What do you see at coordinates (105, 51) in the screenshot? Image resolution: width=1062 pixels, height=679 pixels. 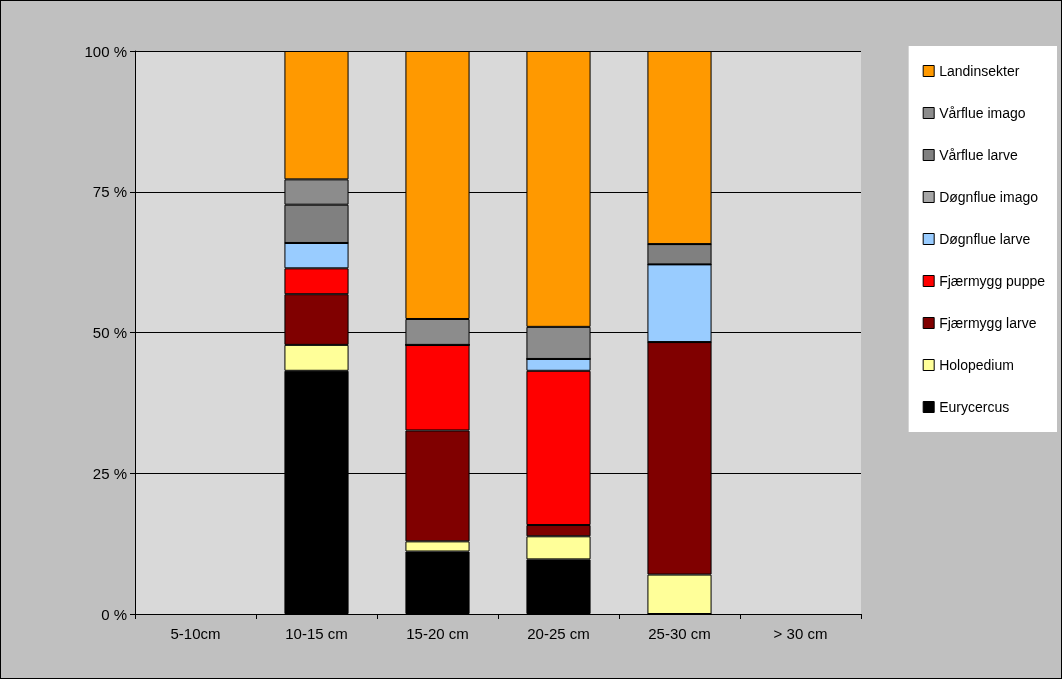 I see `y-tick-label: 100 %` at bounding box center [105, 51].